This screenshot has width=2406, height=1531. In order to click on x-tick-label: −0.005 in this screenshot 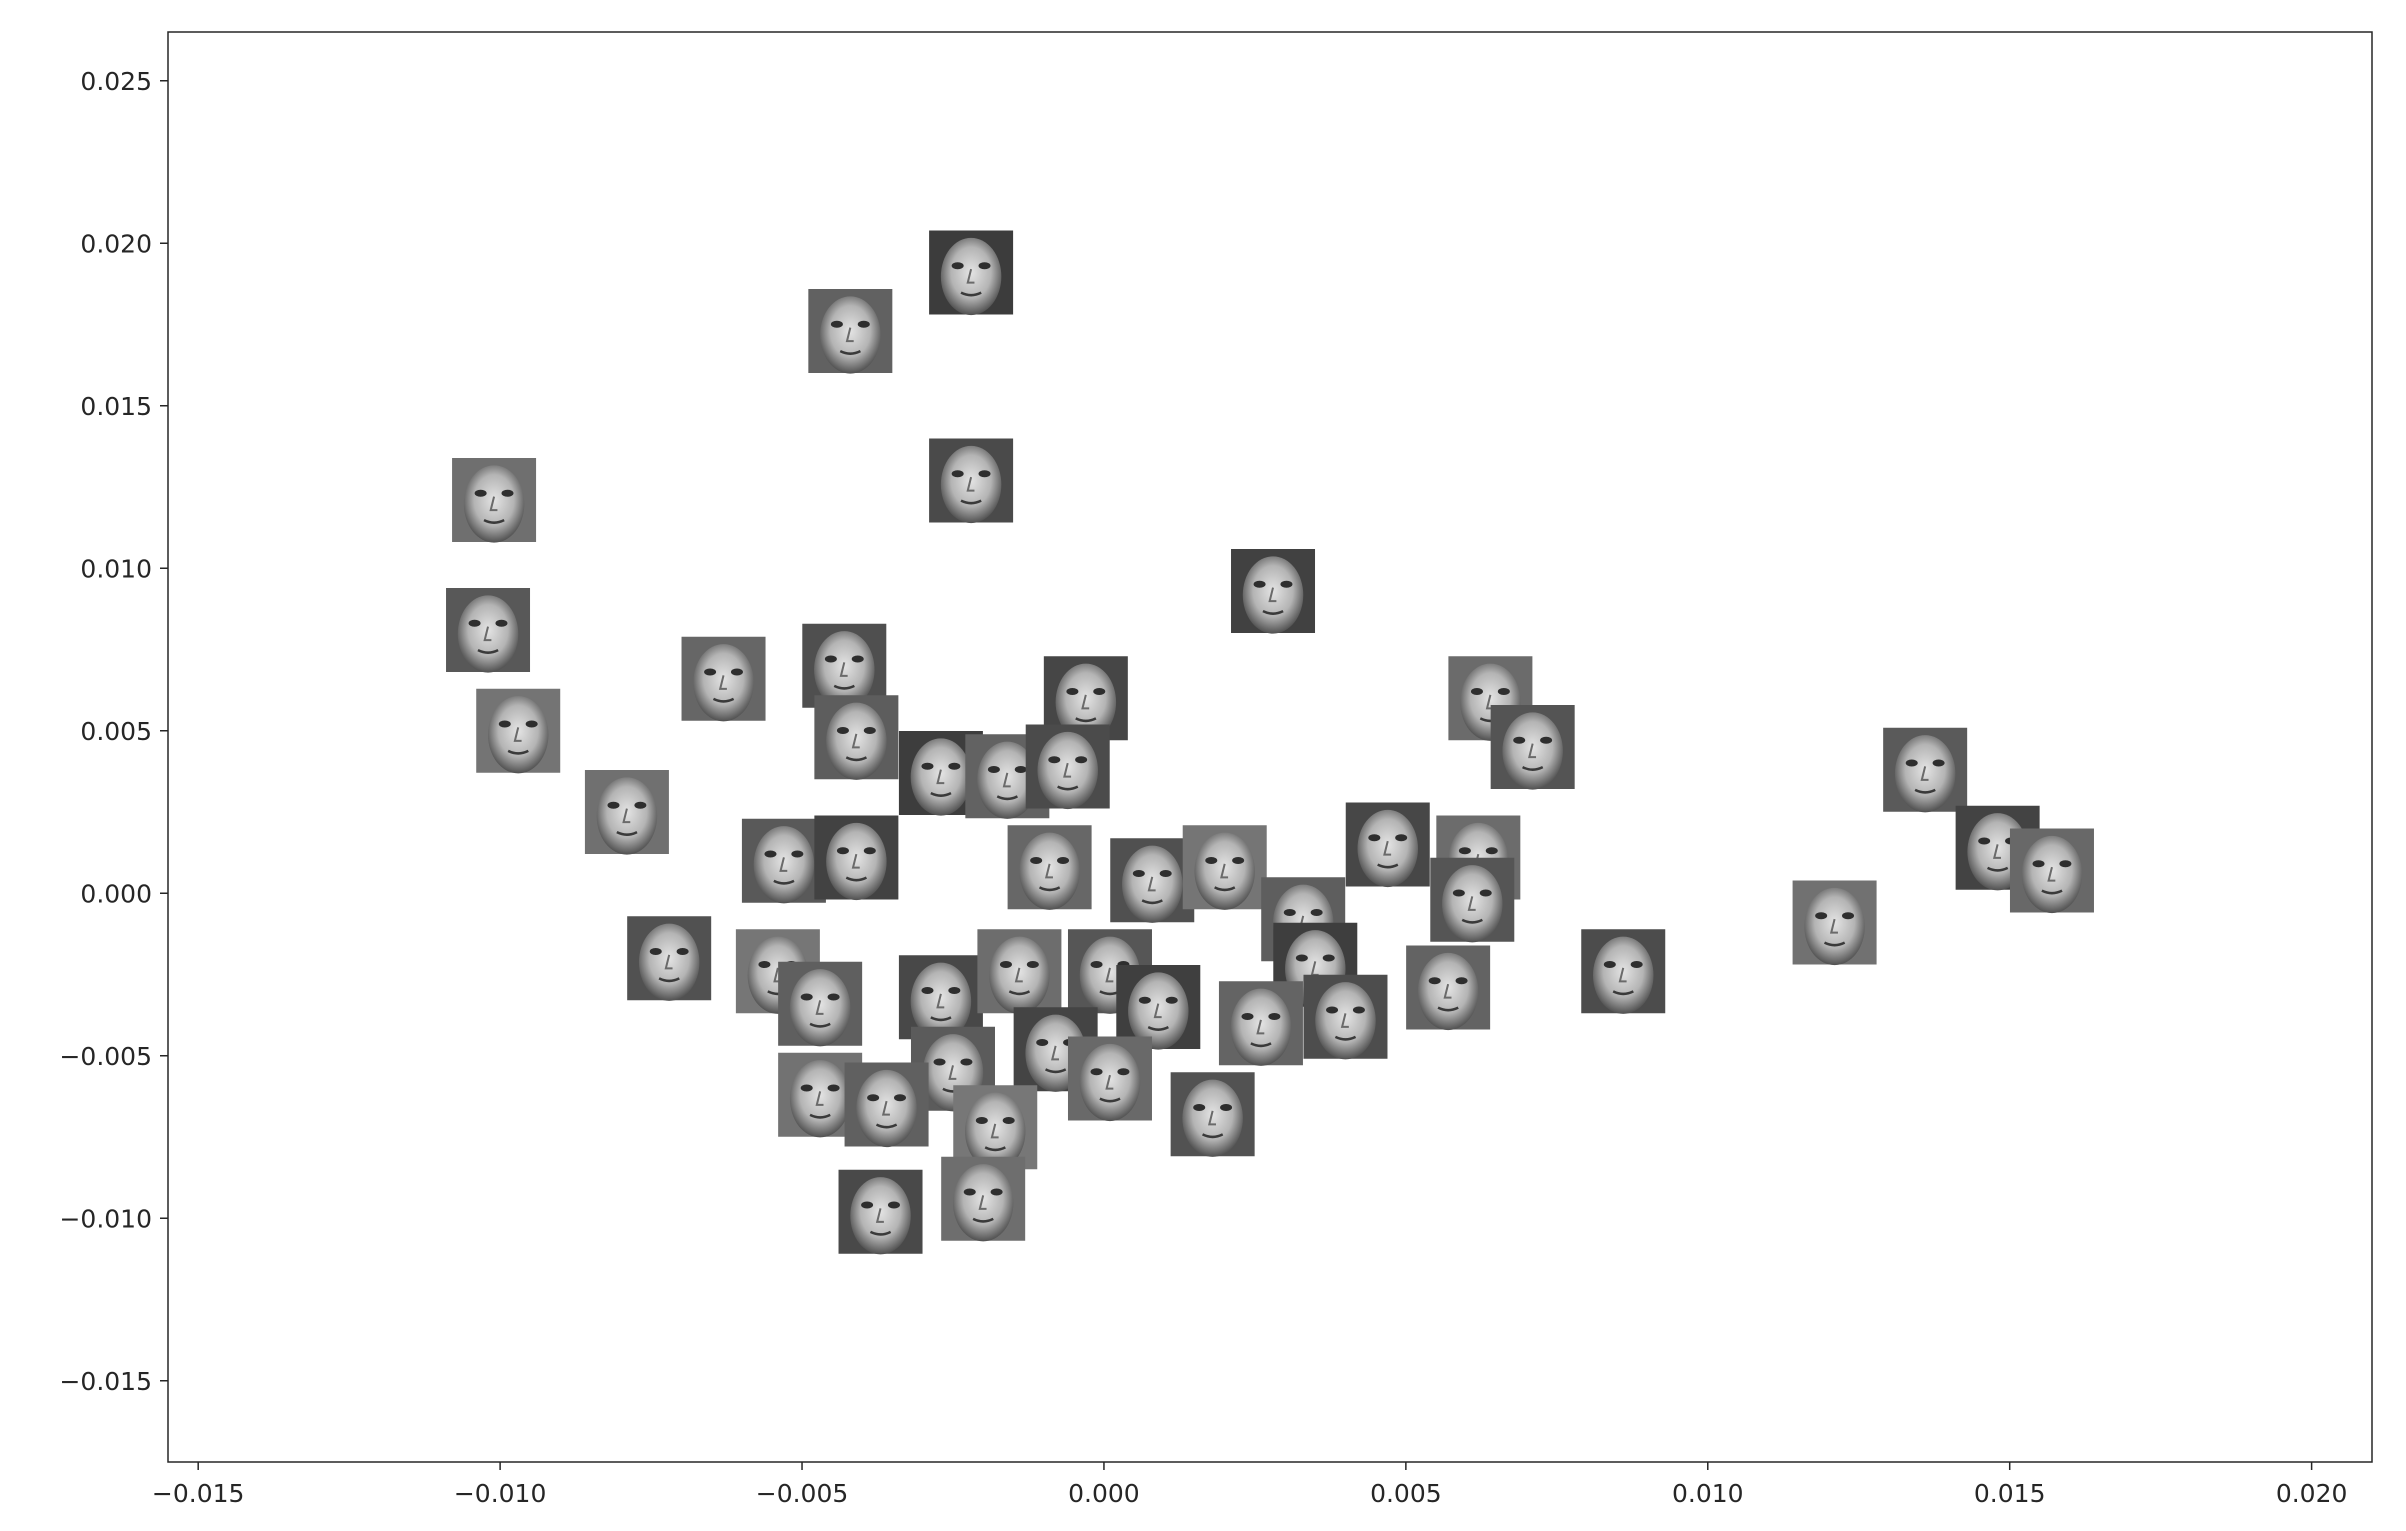, I will do `click(802, 1493)`.